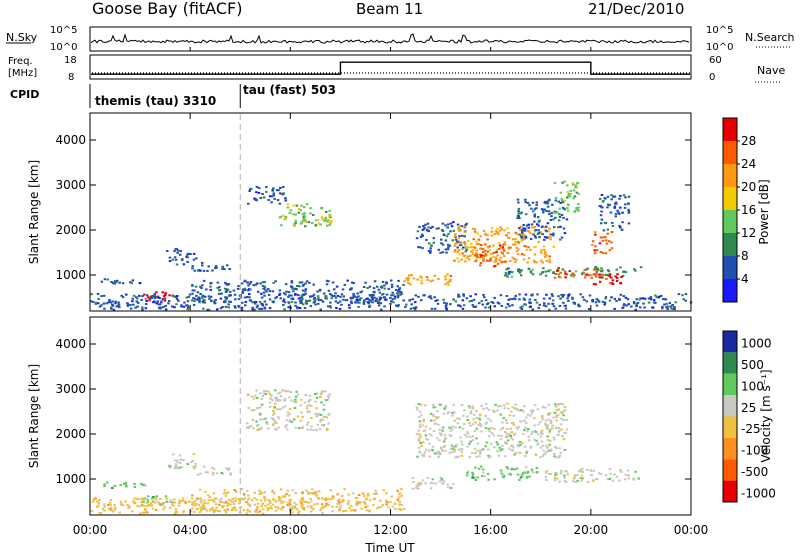 Image resolution: width=800 pixels, height=554 pixels. Describe the element at coordinates (71, 77) in the screenshot. I see `freq-left-tick-low: 8` at that location.